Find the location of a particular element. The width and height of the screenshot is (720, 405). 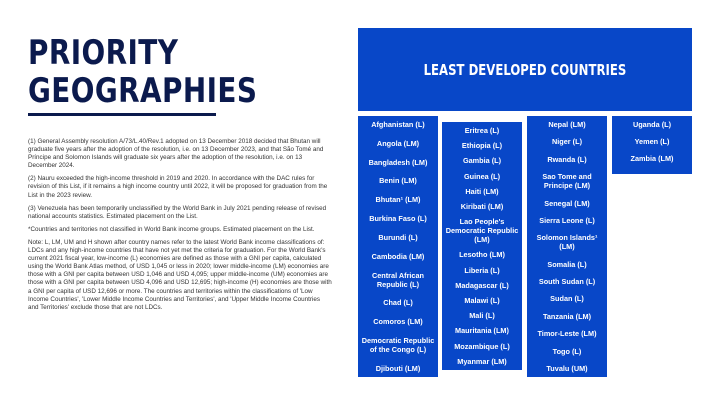

country-item: Burundi (L) is located at coordinates (398, 237).